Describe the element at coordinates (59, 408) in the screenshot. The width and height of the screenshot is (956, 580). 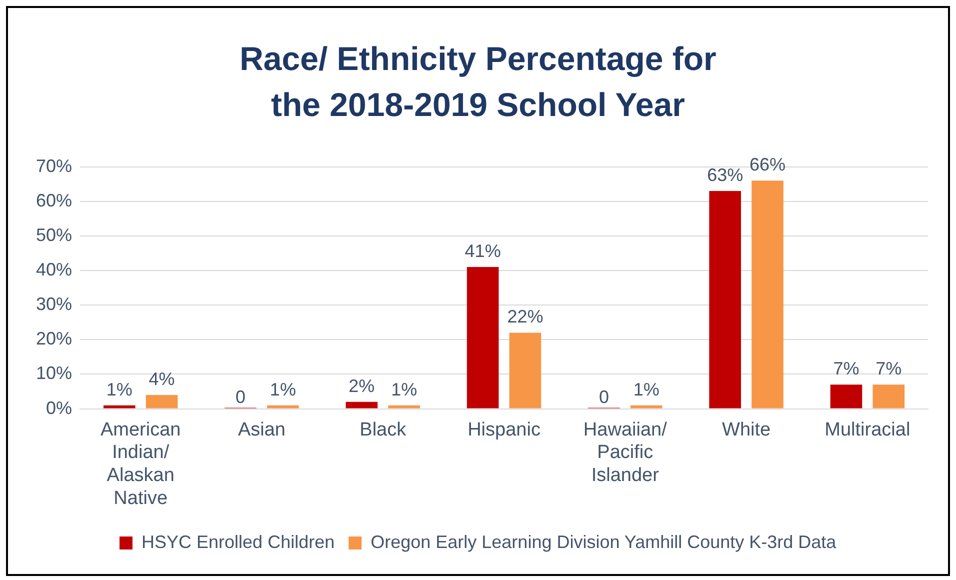
I see `y-tick-label: 0%` at that location.